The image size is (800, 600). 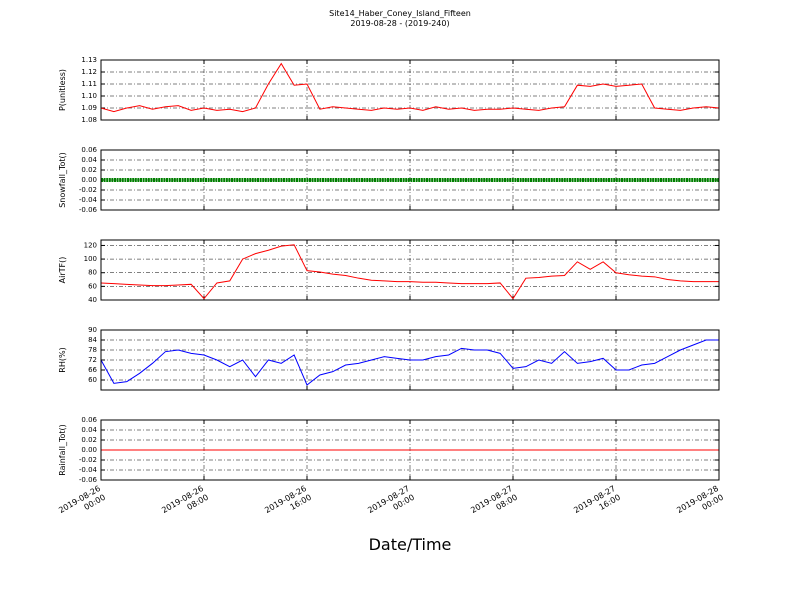 I want to click on y-tick-label: 1.13, so click(x=89, y=60).